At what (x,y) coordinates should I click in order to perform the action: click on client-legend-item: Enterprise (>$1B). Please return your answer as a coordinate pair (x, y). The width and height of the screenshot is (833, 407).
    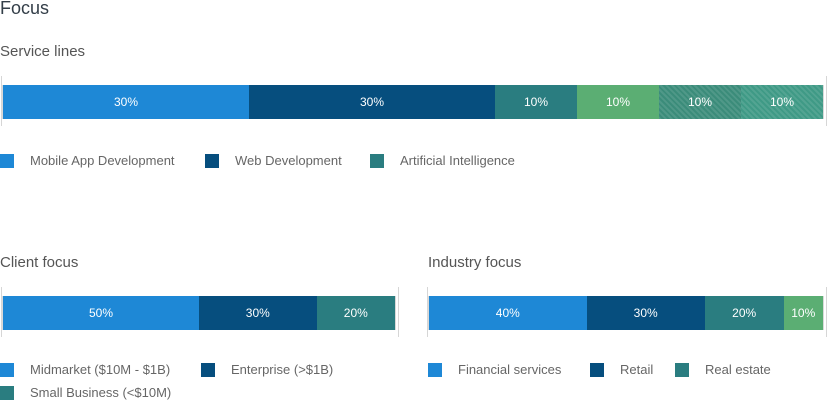
    Looking at the image, I should click on (267, 369).